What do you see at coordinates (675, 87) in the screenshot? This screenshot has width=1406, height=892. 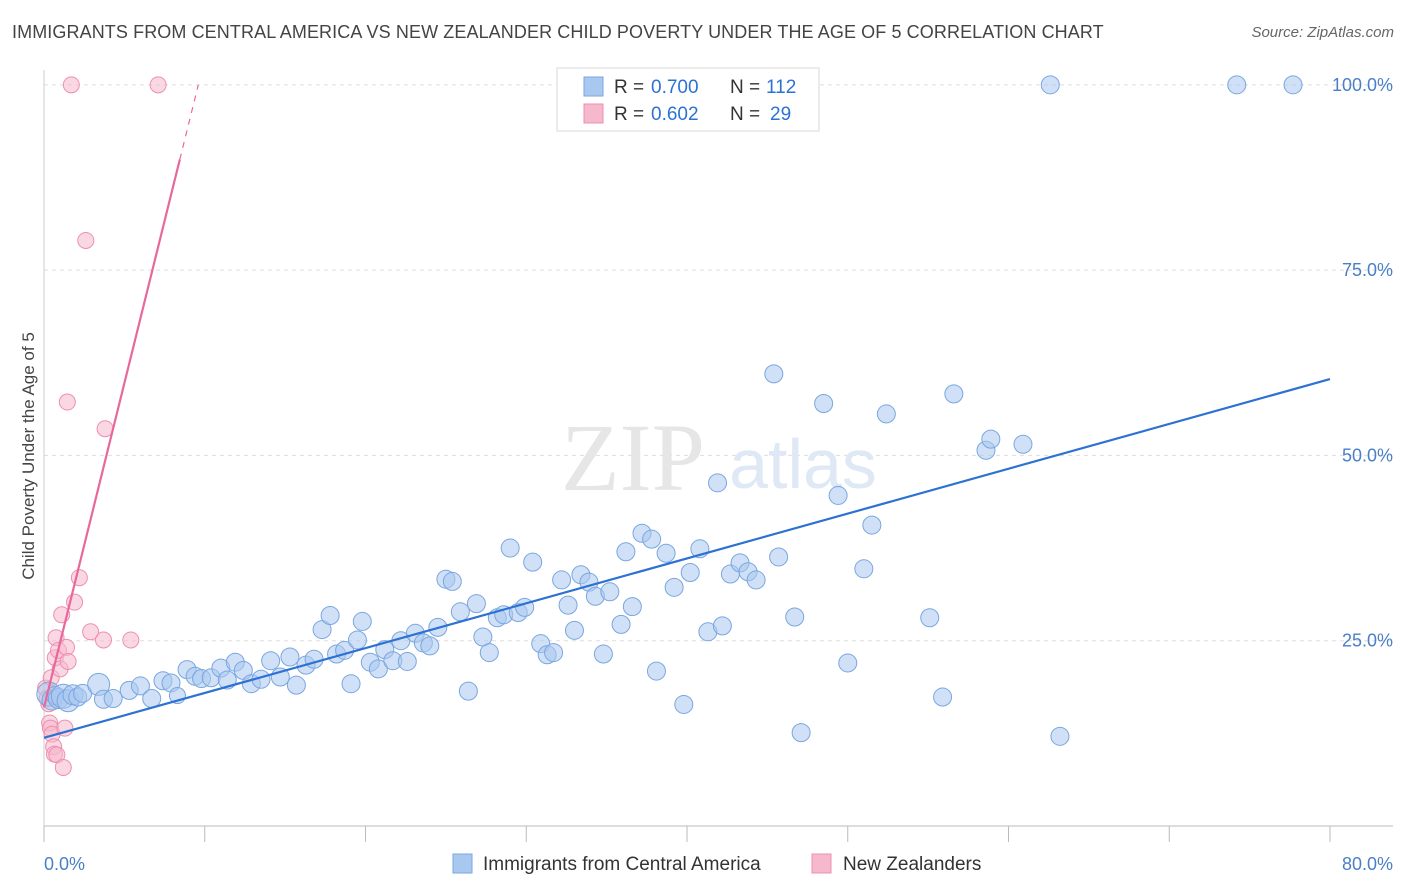 I see `legend-r-value-blue: 0.700` at bounding box center [675, 87].